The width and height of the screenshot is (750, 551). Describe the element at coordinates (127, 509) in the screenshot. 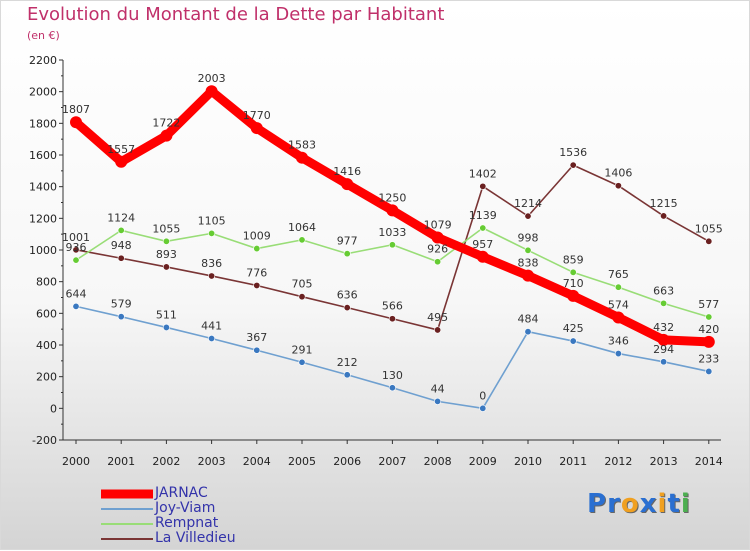

I see `legend-swatch-joy-viam` at that location.